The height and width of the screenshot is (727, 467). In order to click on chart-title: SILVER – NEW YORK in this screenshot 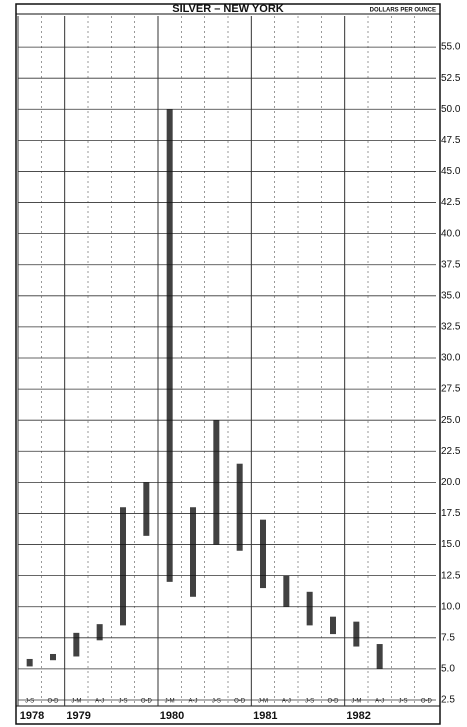, I will do `click(228, 9)`.